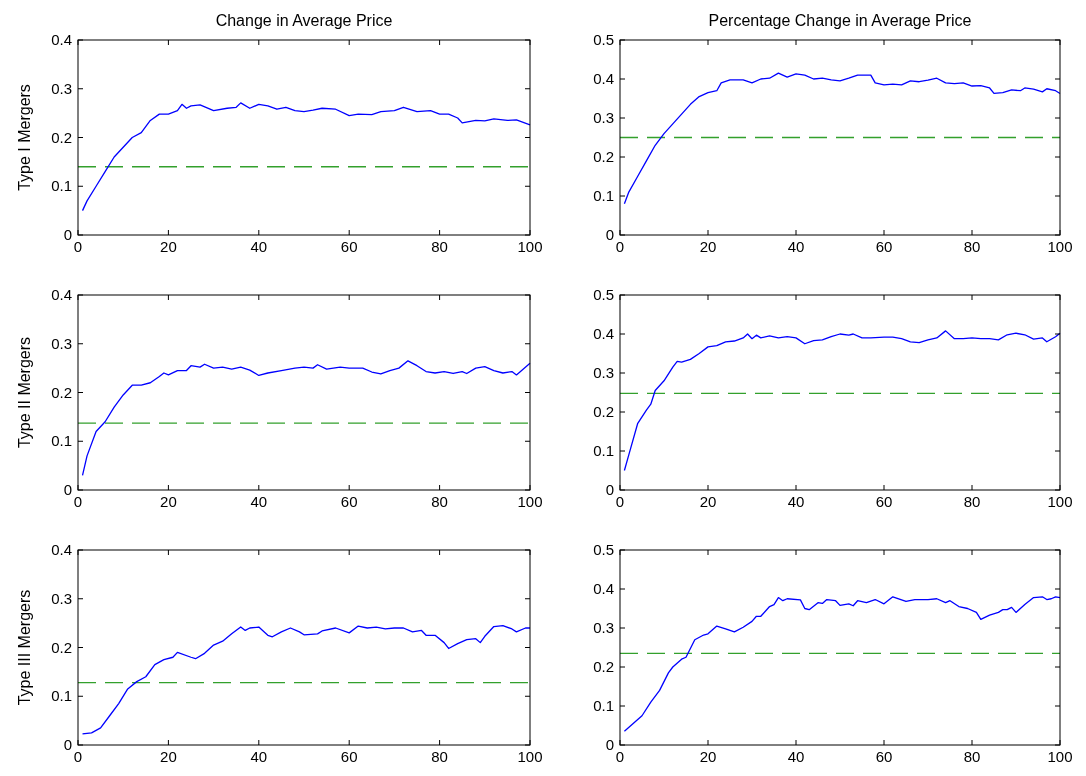 This screenshot has width=1086, height=776. Describe the element at coordinates (24, 137) in the screenshot. I see `y-axis-title: Type I Mergers` at that location.